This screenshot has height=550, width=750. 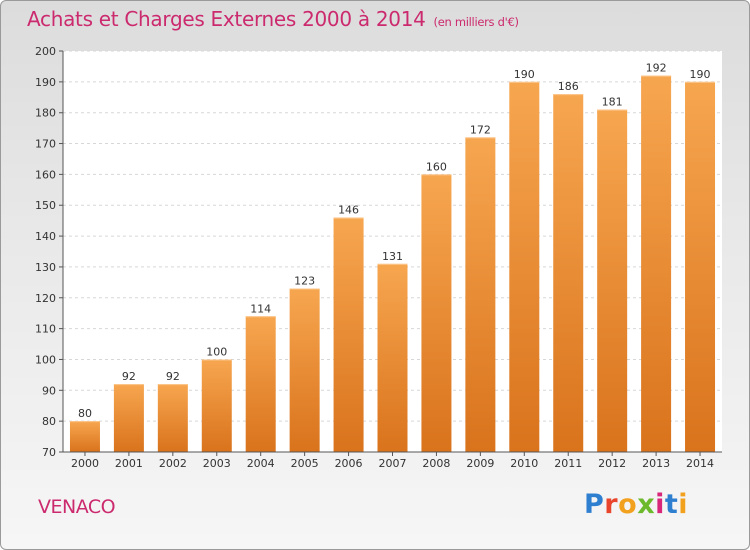 I want to click on x-tick-label: 2009, so click(x=480, y=463).